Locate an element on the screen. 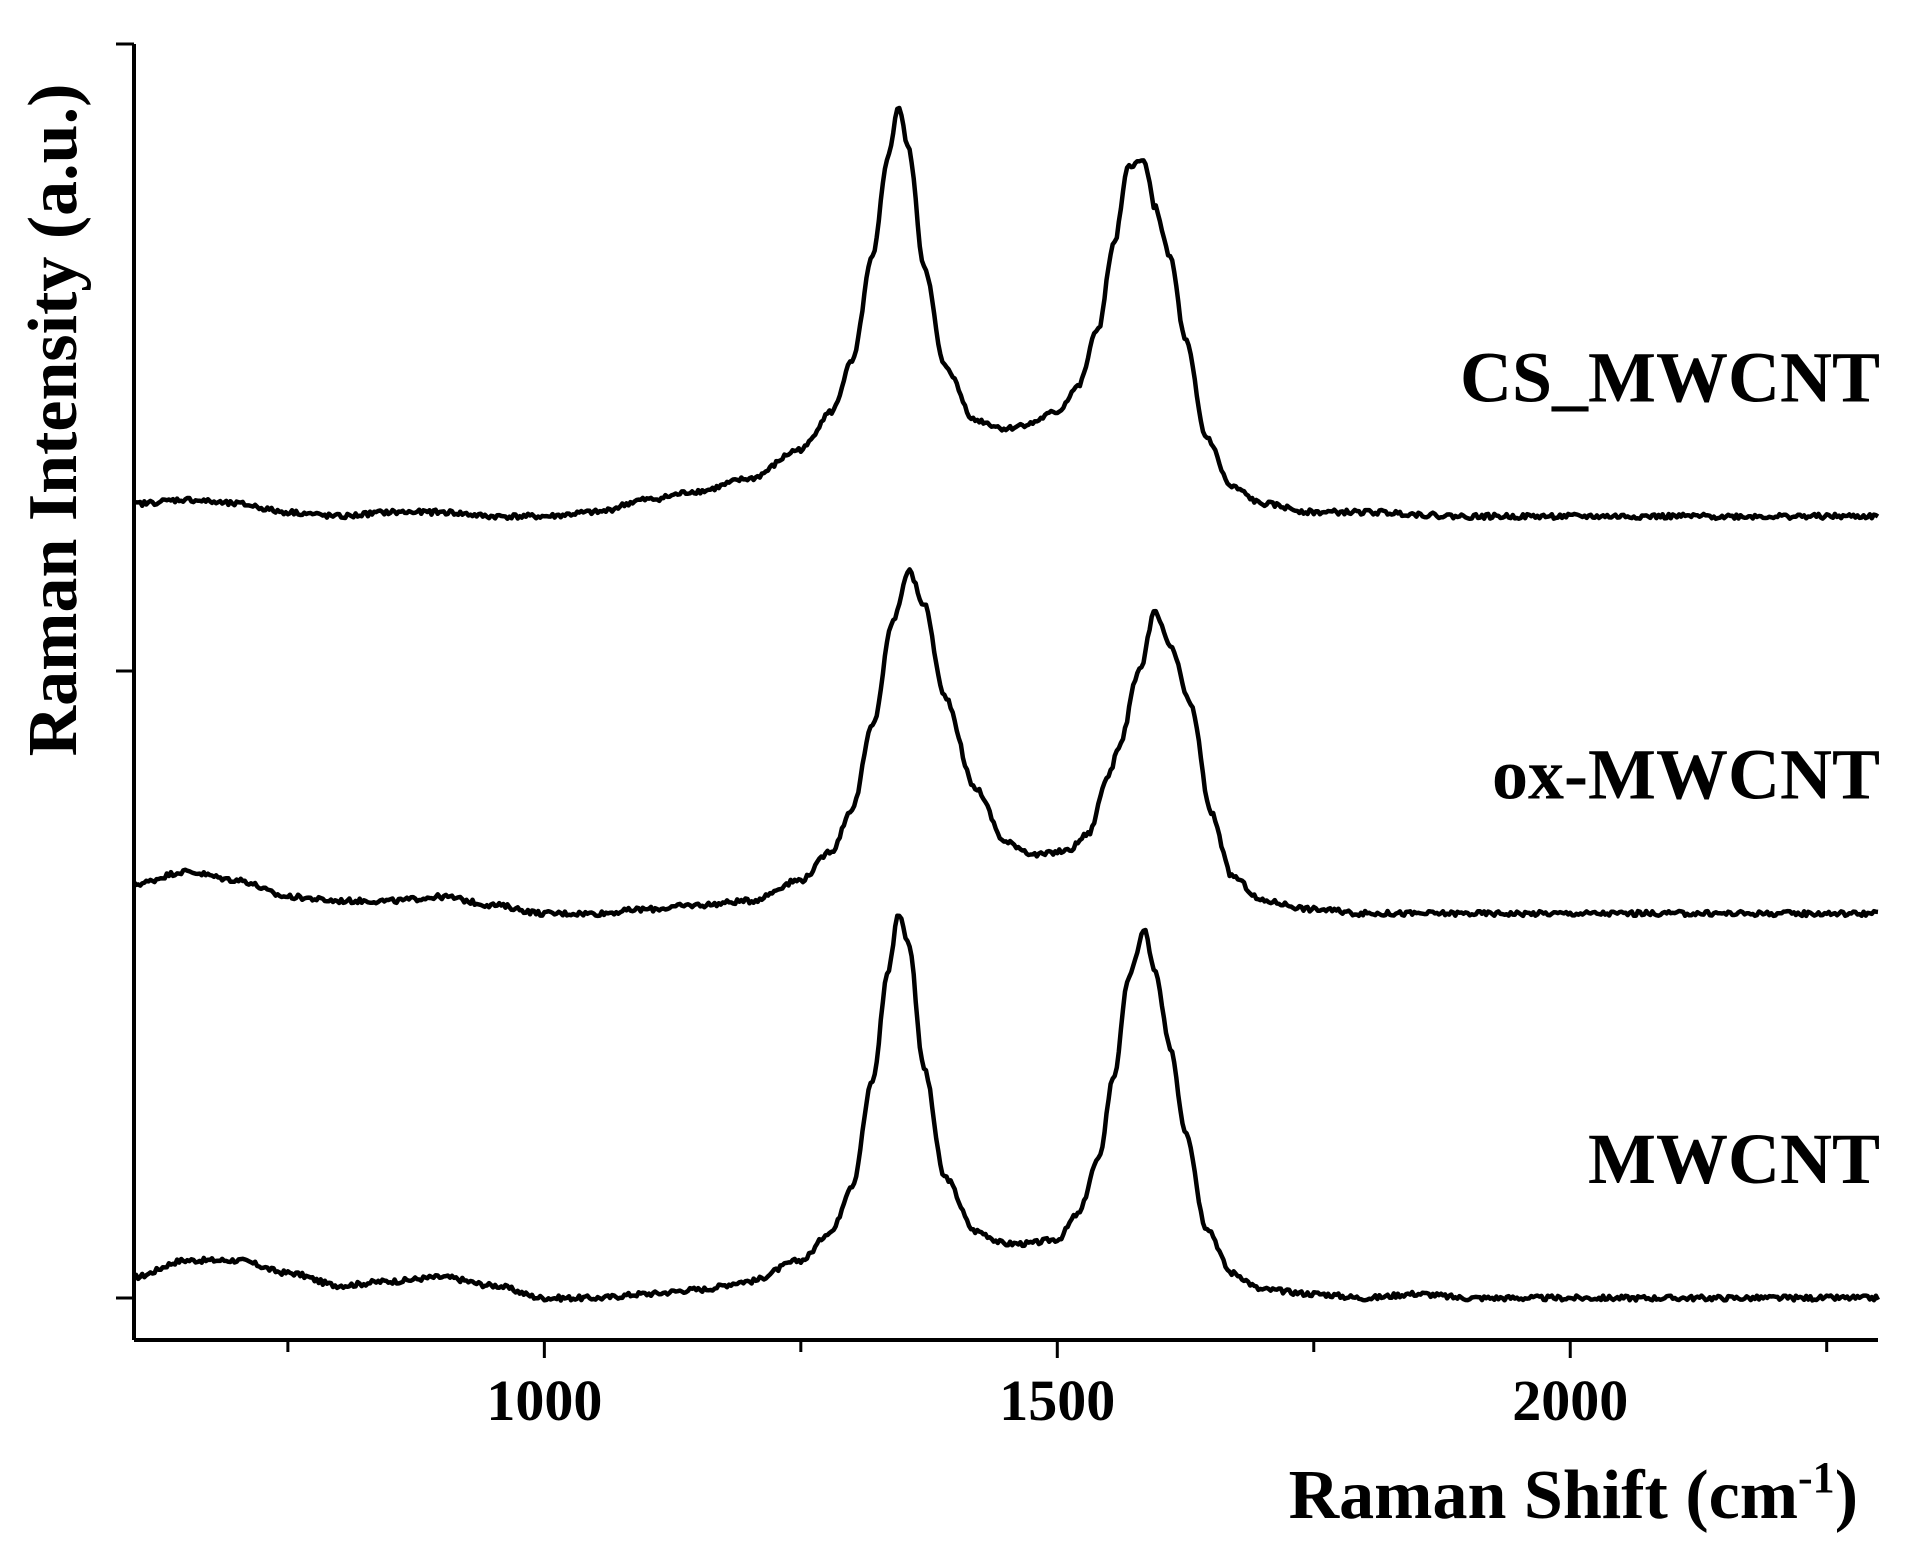 The image size is (1912, 1556). series-label-ox-mwcnt: ox-MWCNT is located at coordinates (1686, 774).